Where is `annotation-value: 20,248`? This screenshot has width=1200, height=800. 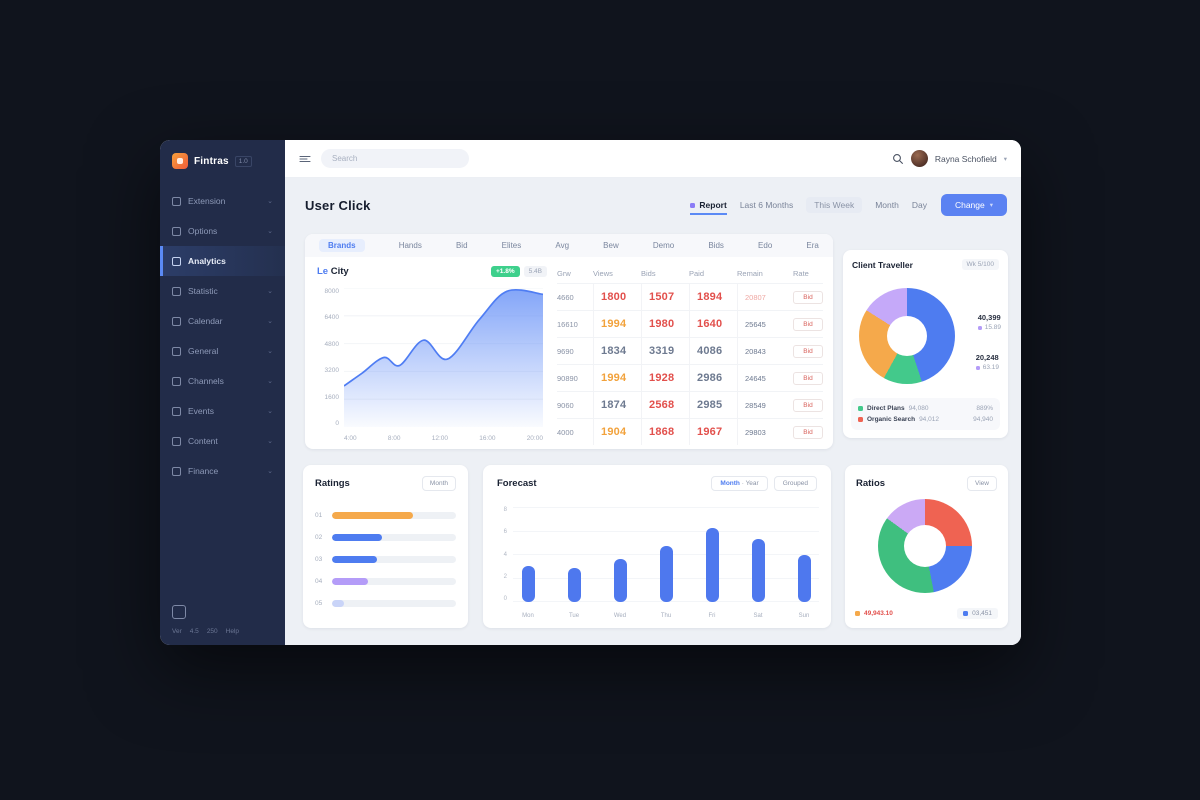 annotation-value: 20,248 is located at coordinates (987, 357).